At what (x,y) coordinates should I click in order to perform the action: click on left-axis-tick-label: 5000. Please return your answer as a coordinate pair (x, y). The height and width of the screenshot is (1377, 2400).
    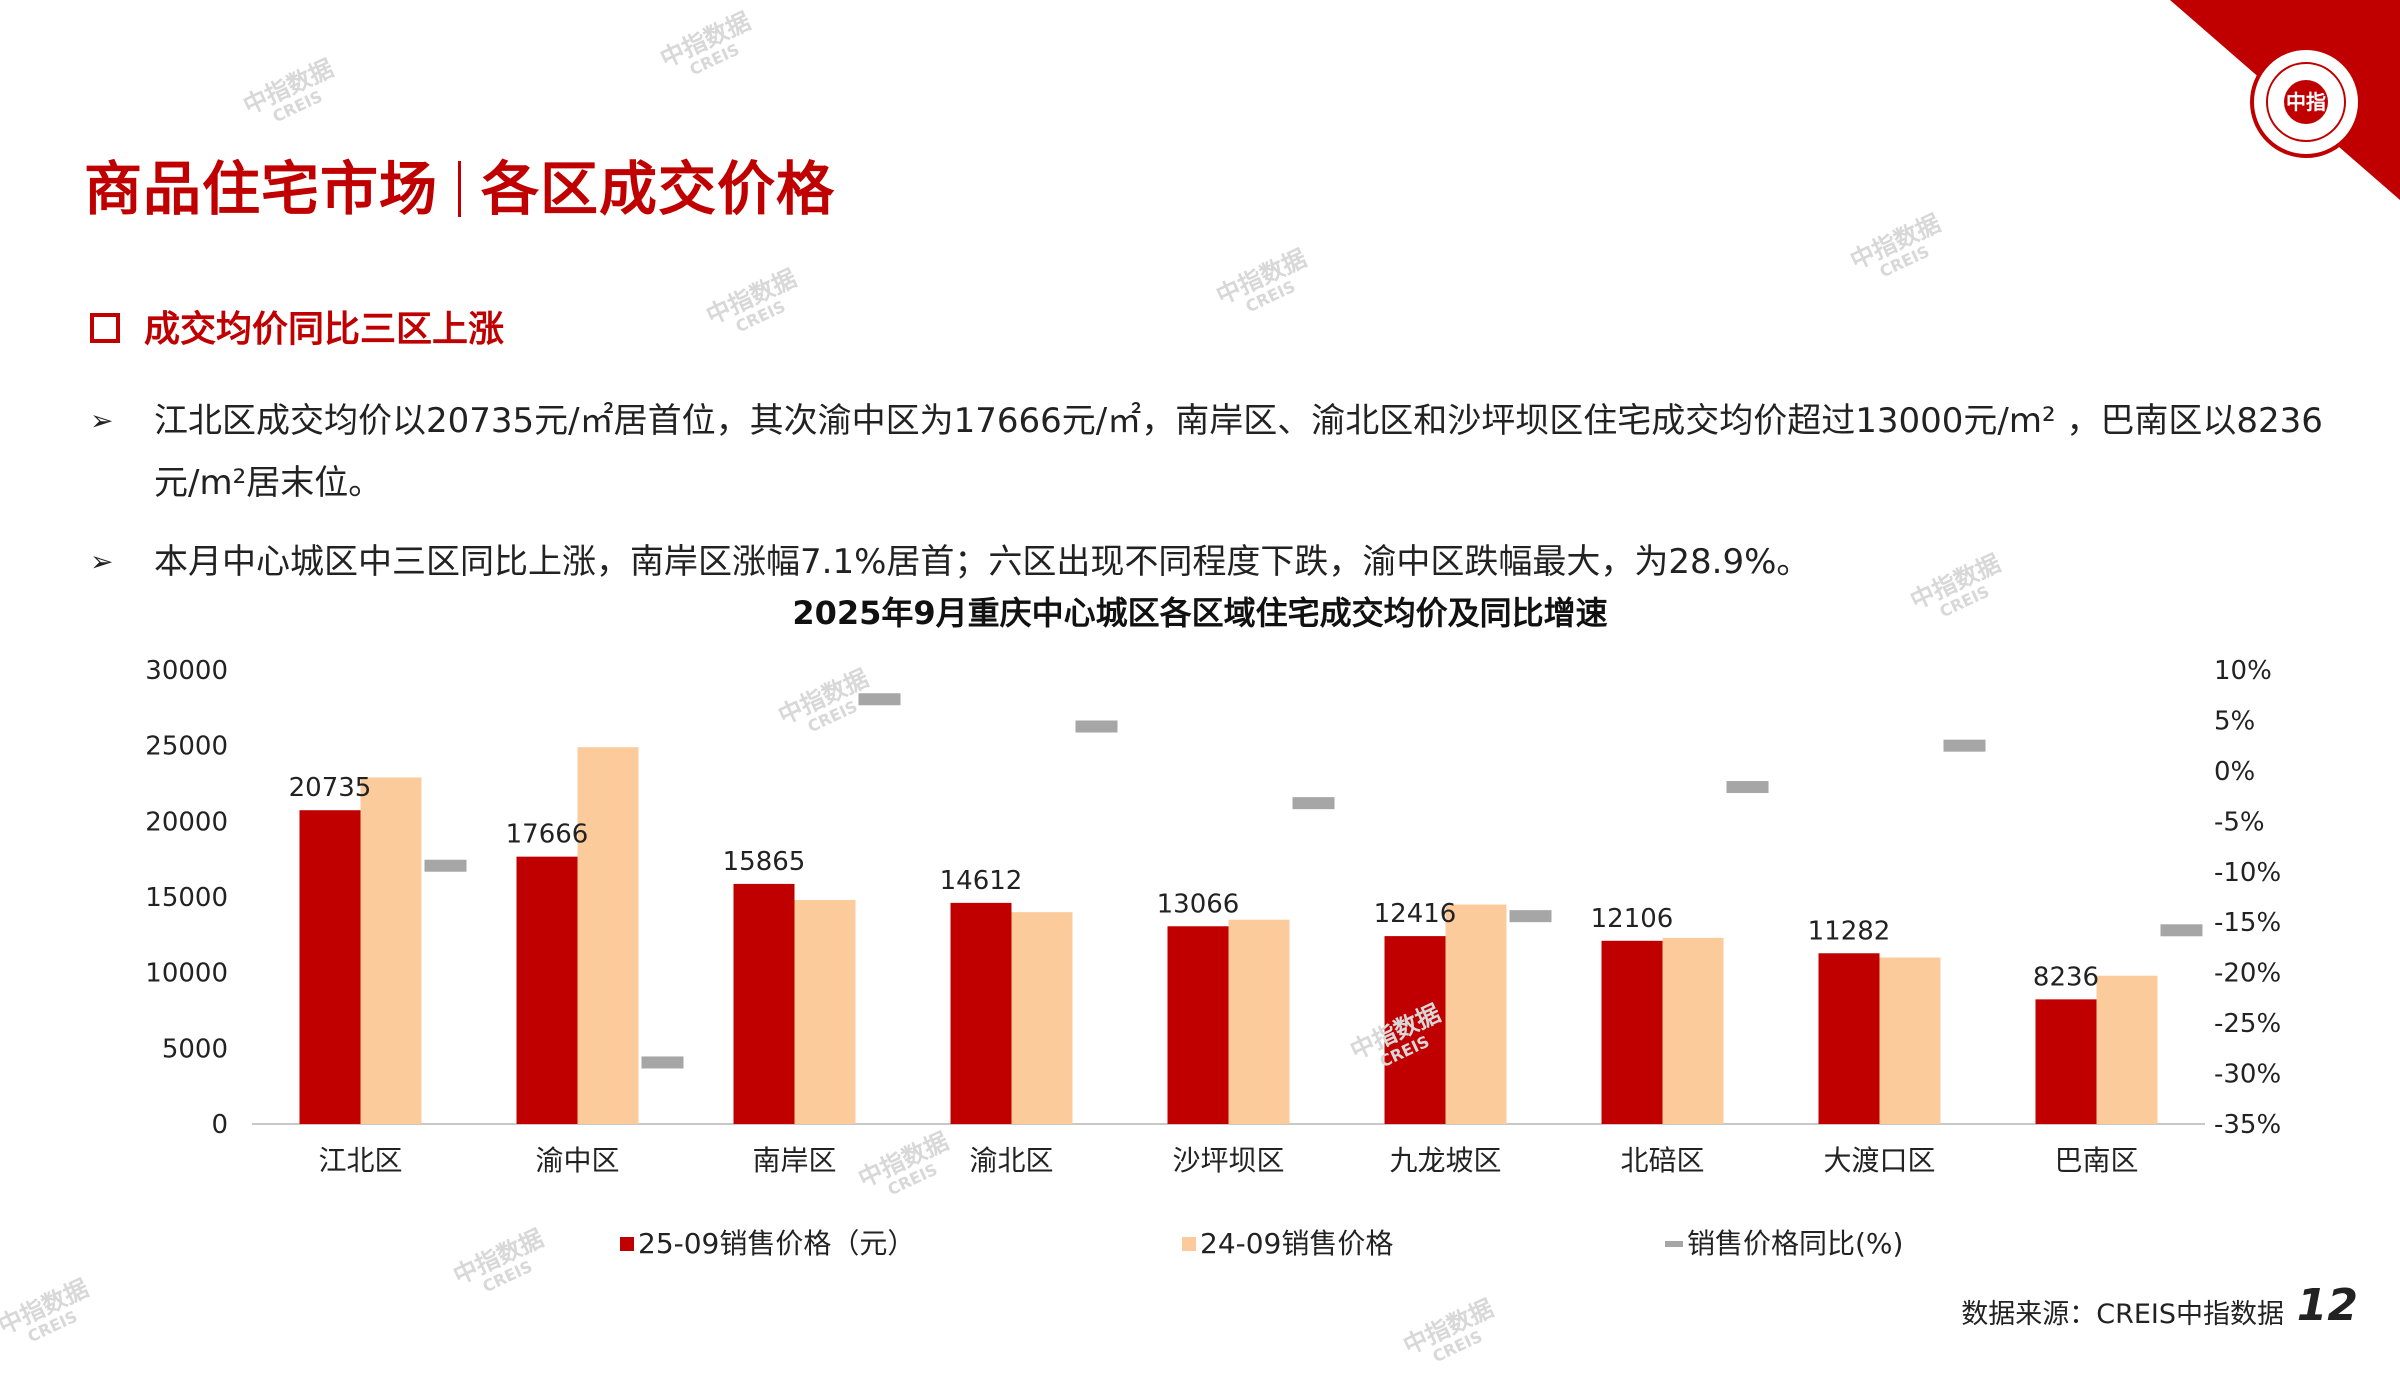
    Looking at the image, I should click on (195, 1049).